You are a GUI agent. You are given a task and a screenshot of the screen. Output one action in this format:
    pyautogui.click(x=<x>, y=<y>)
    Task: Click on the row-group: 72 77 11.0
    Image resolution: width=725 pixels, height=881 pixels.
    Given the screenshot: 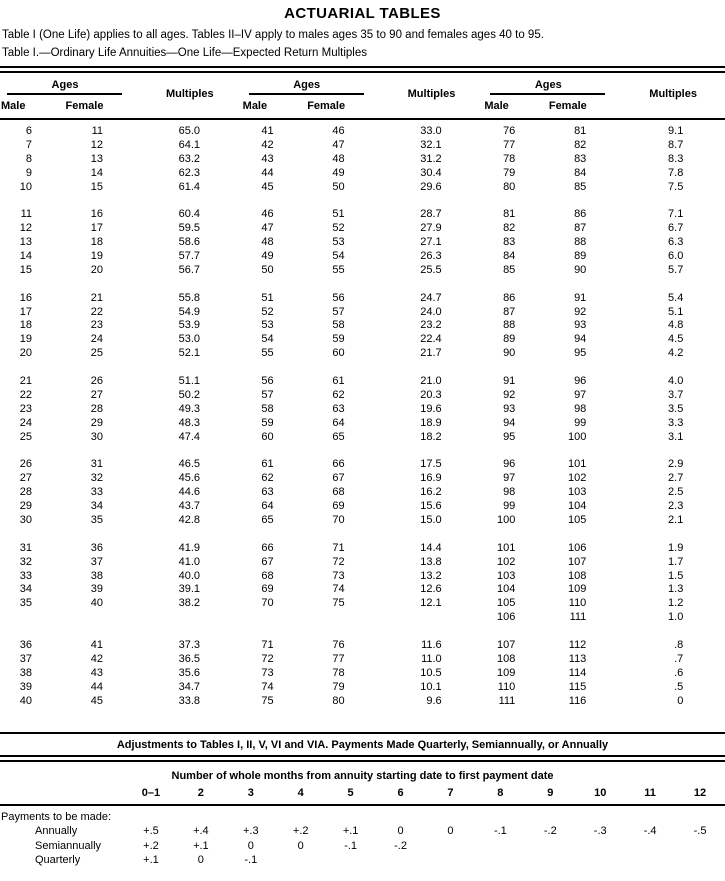 What is the action you would take?
    pyautogui.click(x=363, y=660)
    